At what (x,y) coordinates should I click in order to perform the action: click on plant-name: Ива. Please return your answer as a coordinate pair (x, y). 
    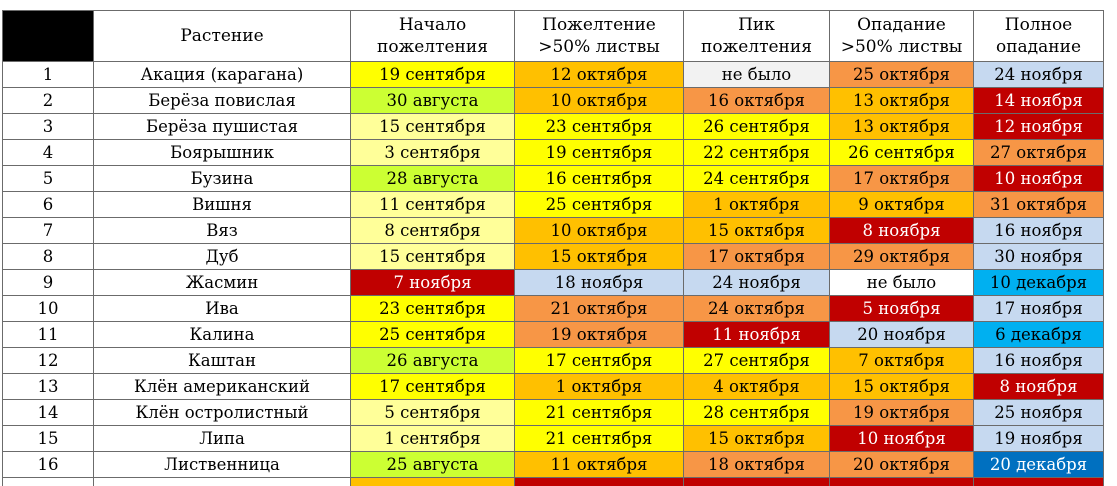
    Looking at the image, I should click on (222, 309).